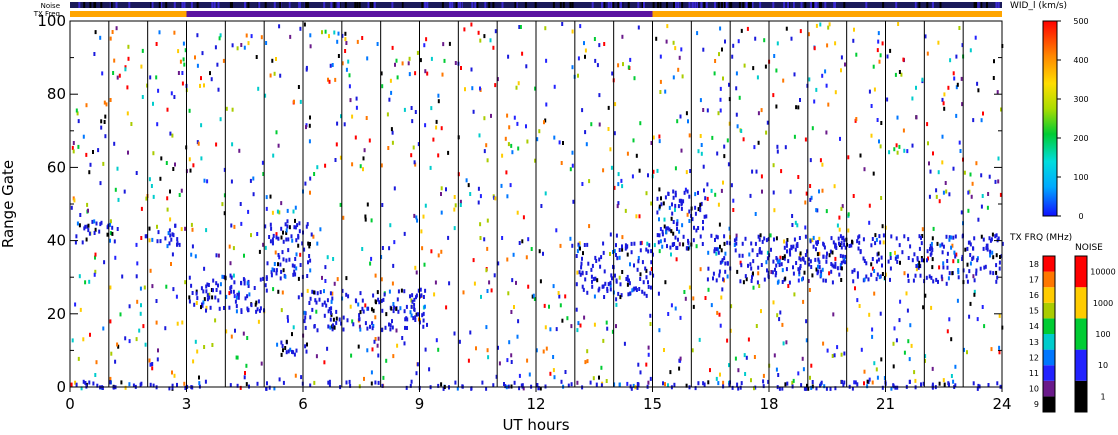 This screenshot has width=1118, height=435. What do you see at coordinates (768, 404) in the screenshot?
I see `x-tick-label: 18` at bounding box center [768, 404].